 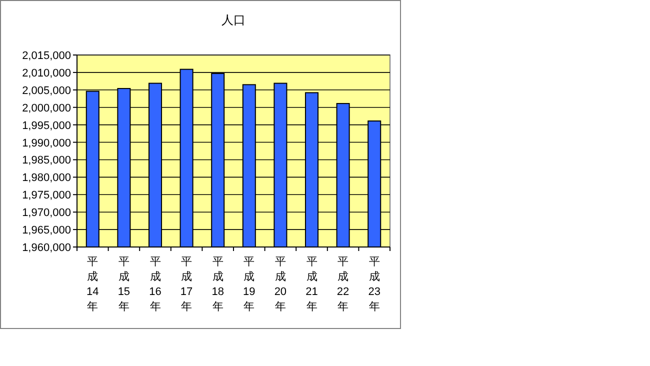 What do you see at coordinates (92, 284) in the screenshot?
I see `x-tick-label: 平成14年` at bounding box center [92, 284].